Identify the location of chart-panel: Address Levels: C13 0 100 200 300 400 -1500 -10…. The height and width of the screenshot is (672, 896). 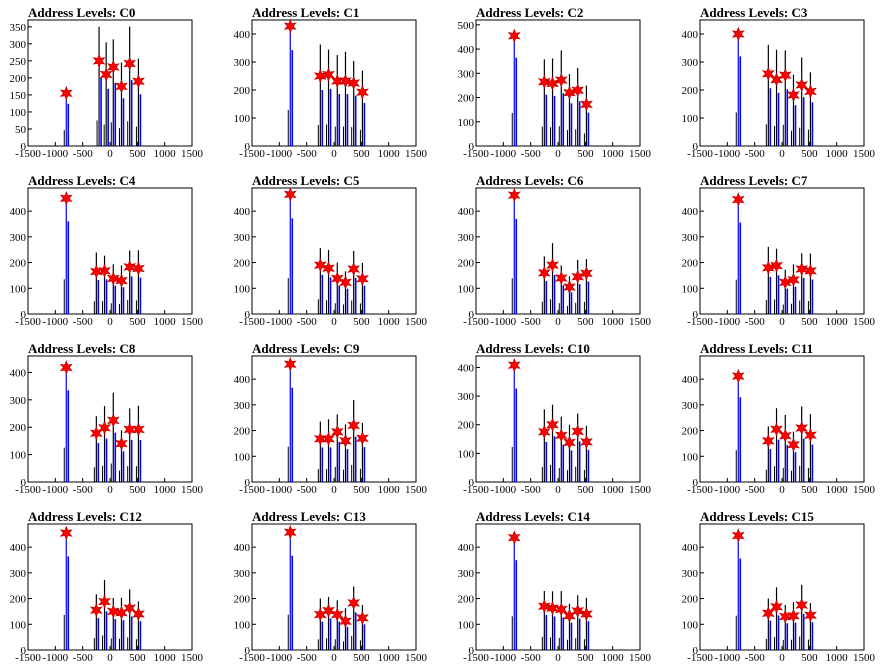
(331, 586).